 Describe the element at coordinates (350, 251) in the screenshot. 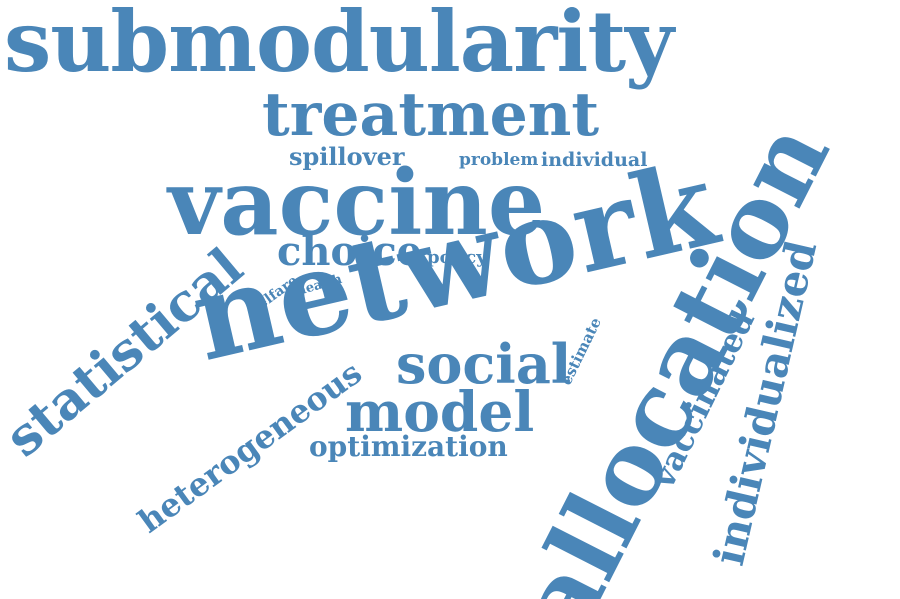

I see `word-choice: choice` at that location.